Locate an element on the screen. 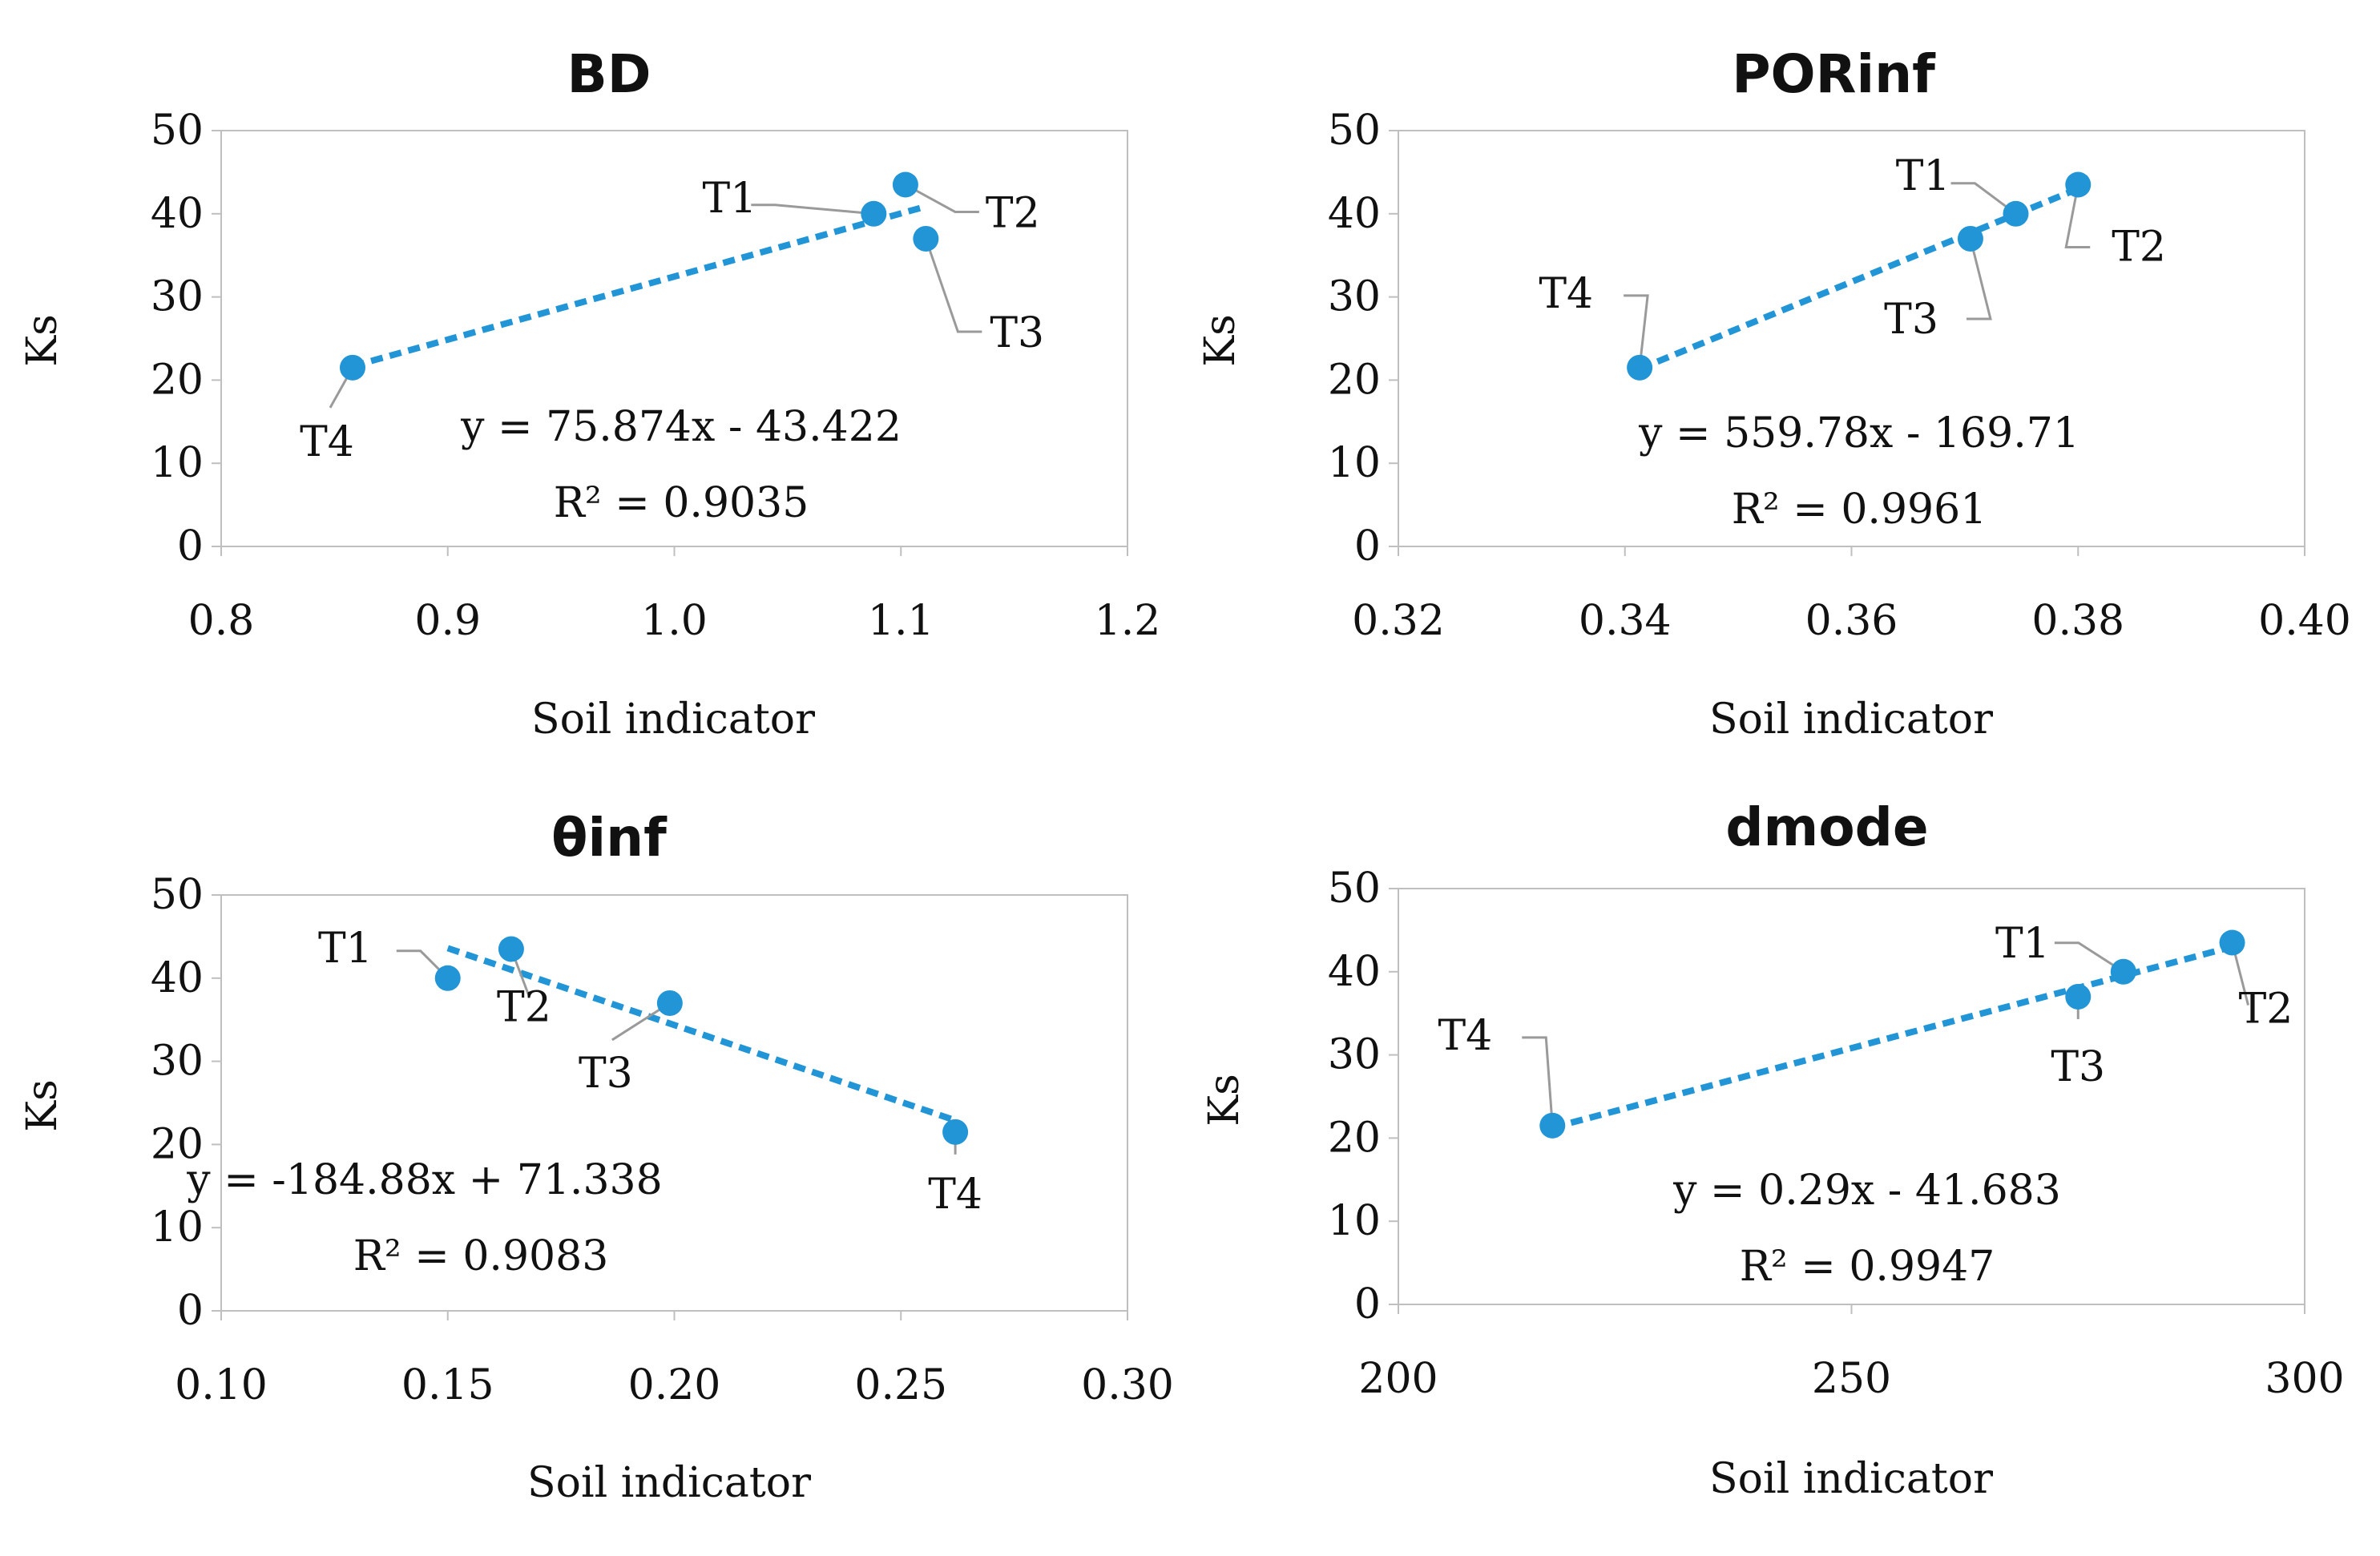 This screenshot has width=2380, height=1556. trendline-equation: y = 75.874x - 43.422 is located at coordinates (681, 427).